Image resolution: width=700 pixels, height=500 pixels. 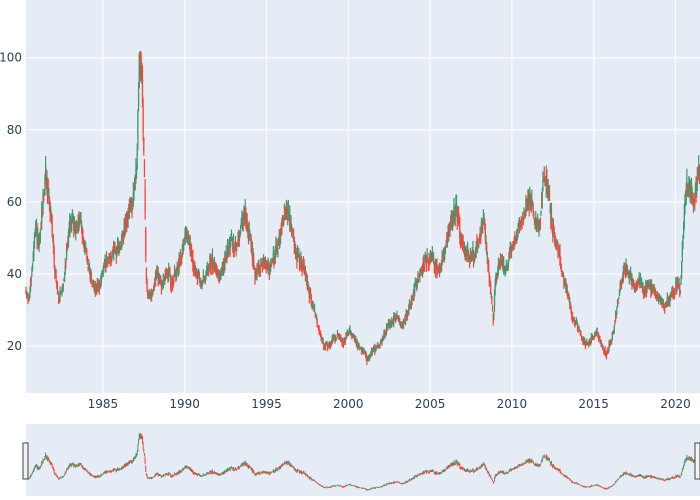 What do you see at coordinates (363, 460) in the screenshot?
I see `rangeslider-background` at bounding box center [363, 460].